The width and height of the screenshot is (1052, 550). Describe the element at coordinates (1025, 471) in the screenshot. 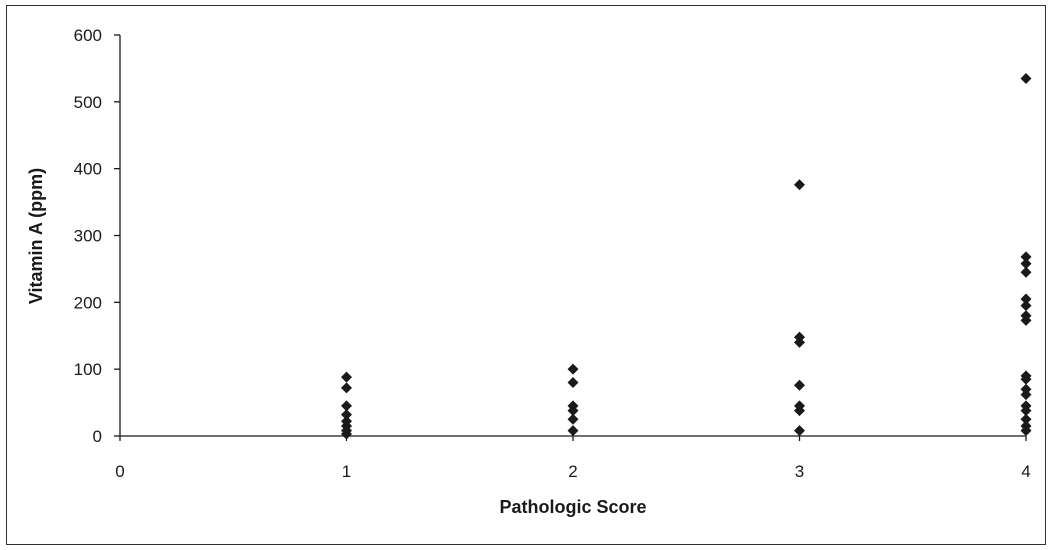

I see `x-tick-label: 4` at that location.